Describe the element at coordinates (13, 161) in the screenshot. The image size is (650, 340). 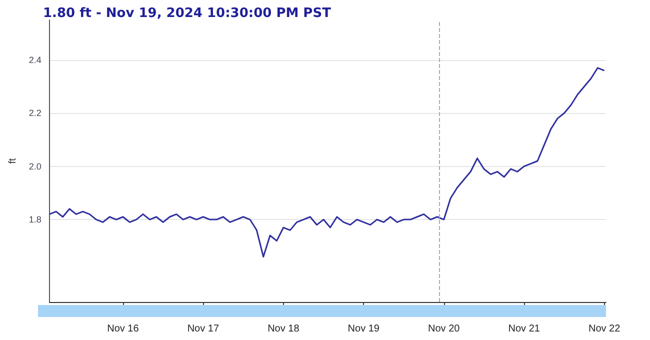
I see `y-axis-title: ft` at that location.